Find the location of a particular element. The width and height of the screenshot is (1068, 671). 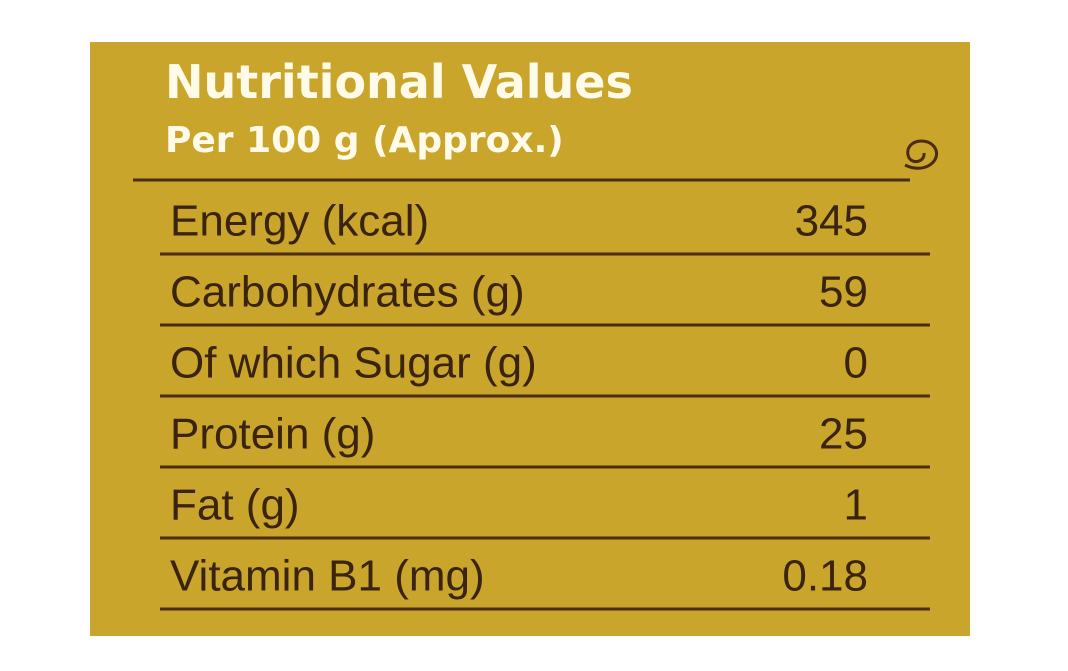

nutrient-value: 0.18 is located at coordinates (825, 576).